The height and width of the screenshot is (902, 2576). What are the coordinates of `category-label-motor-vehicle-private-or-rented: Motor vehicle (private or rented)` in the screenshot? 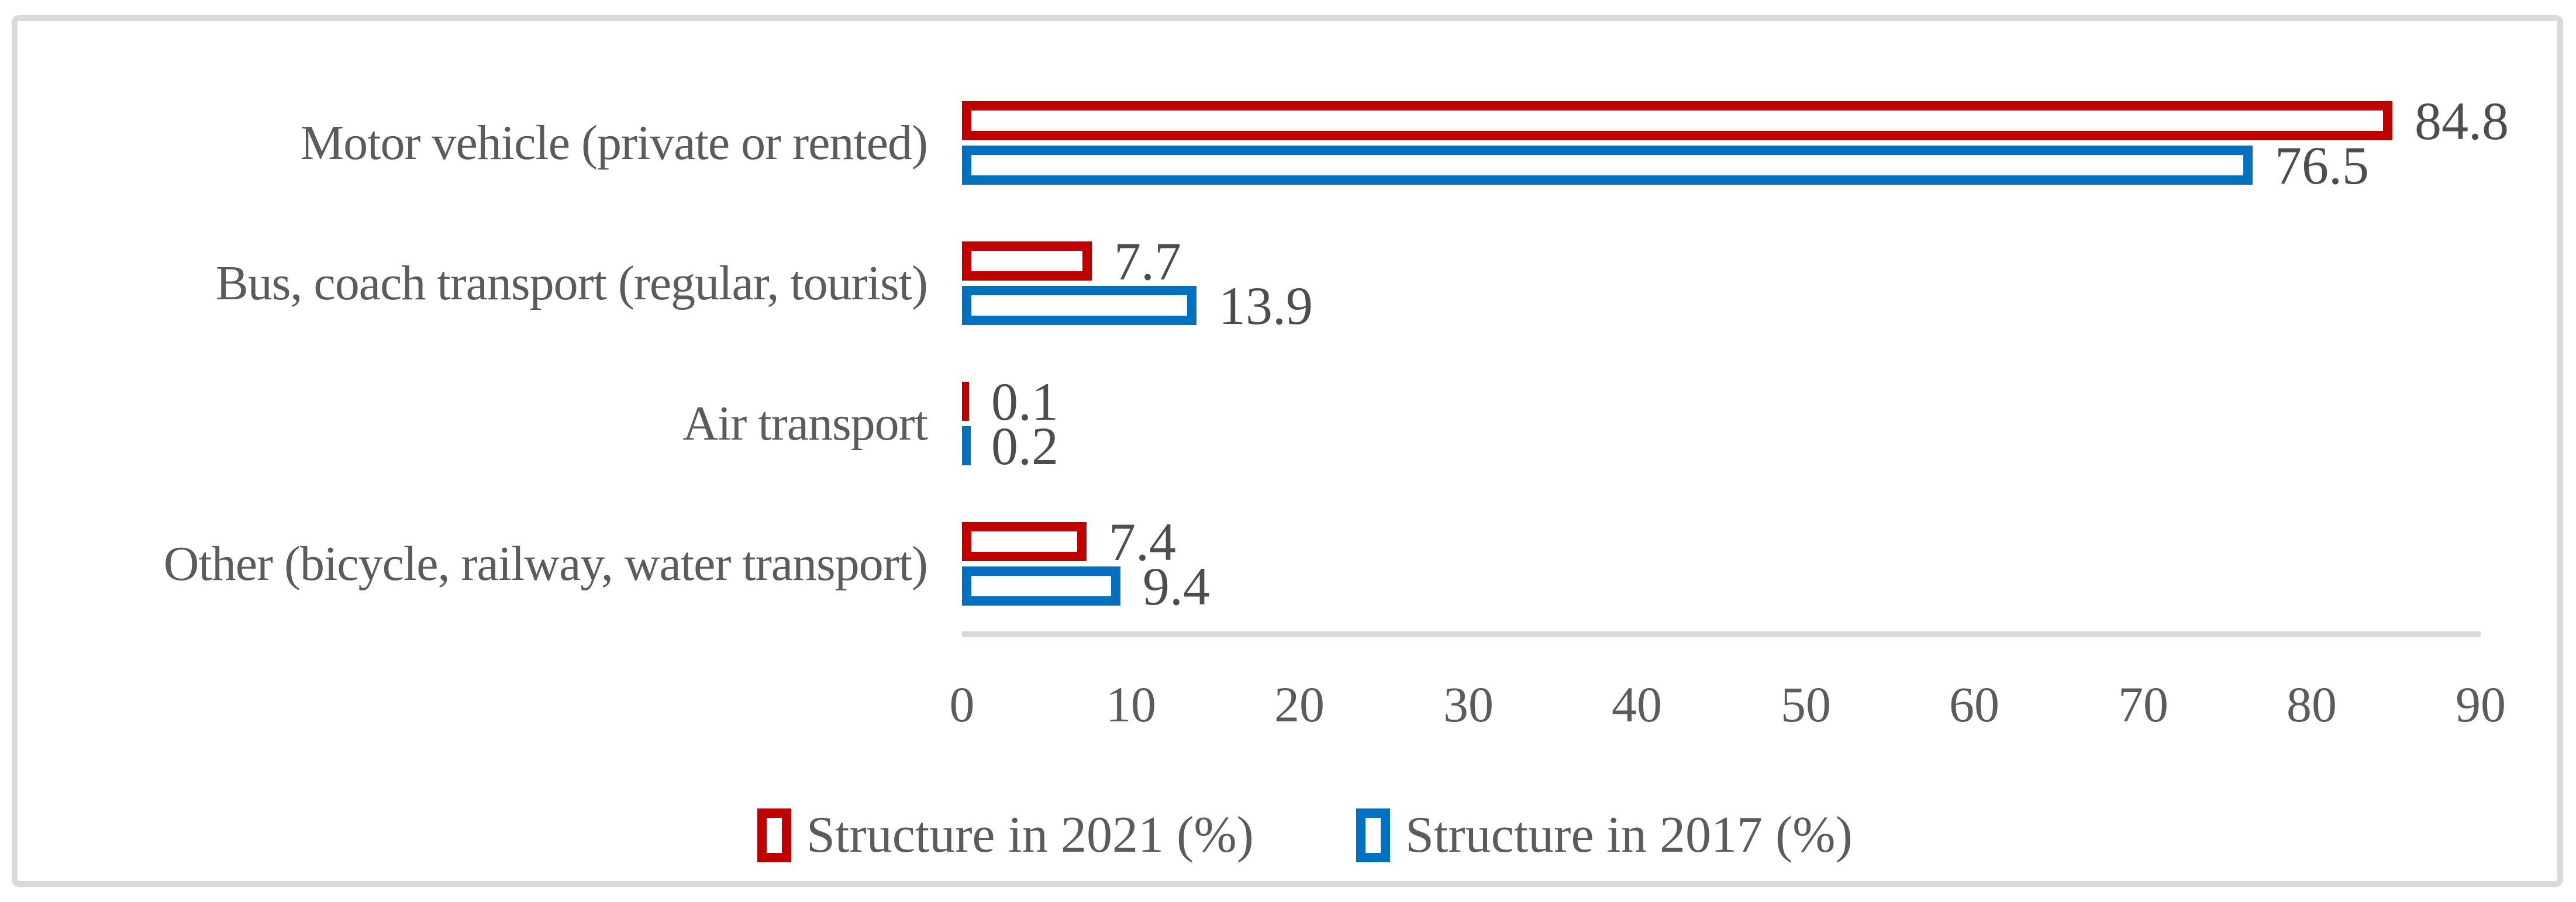 It's located at (614, 143).